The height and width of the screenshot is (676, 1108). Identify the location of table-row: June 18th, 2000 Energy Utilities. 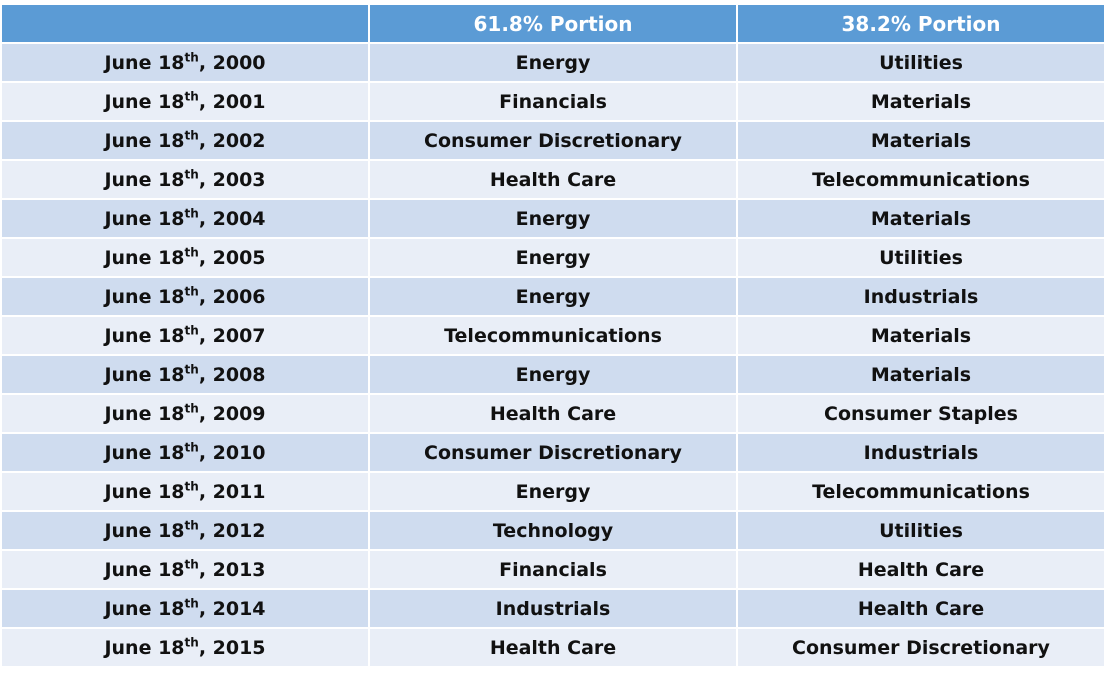
(553, 62).